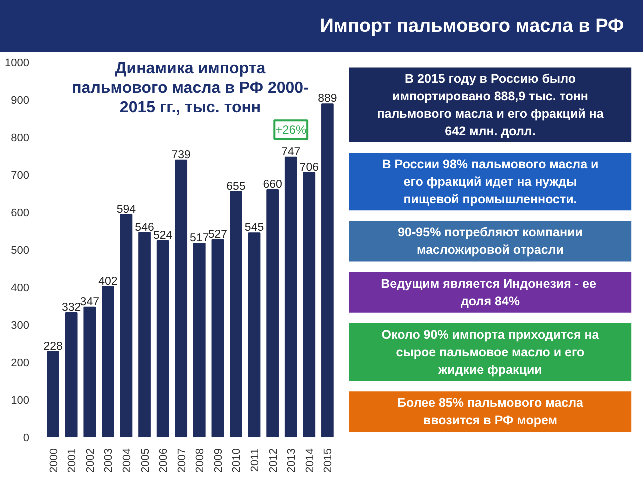 Image resolution: width=643 pixels, height=482 pixels. Describe the element at coordinates (218, 460) in the screenshot. I see `x-tick-label: 2009` at that location.